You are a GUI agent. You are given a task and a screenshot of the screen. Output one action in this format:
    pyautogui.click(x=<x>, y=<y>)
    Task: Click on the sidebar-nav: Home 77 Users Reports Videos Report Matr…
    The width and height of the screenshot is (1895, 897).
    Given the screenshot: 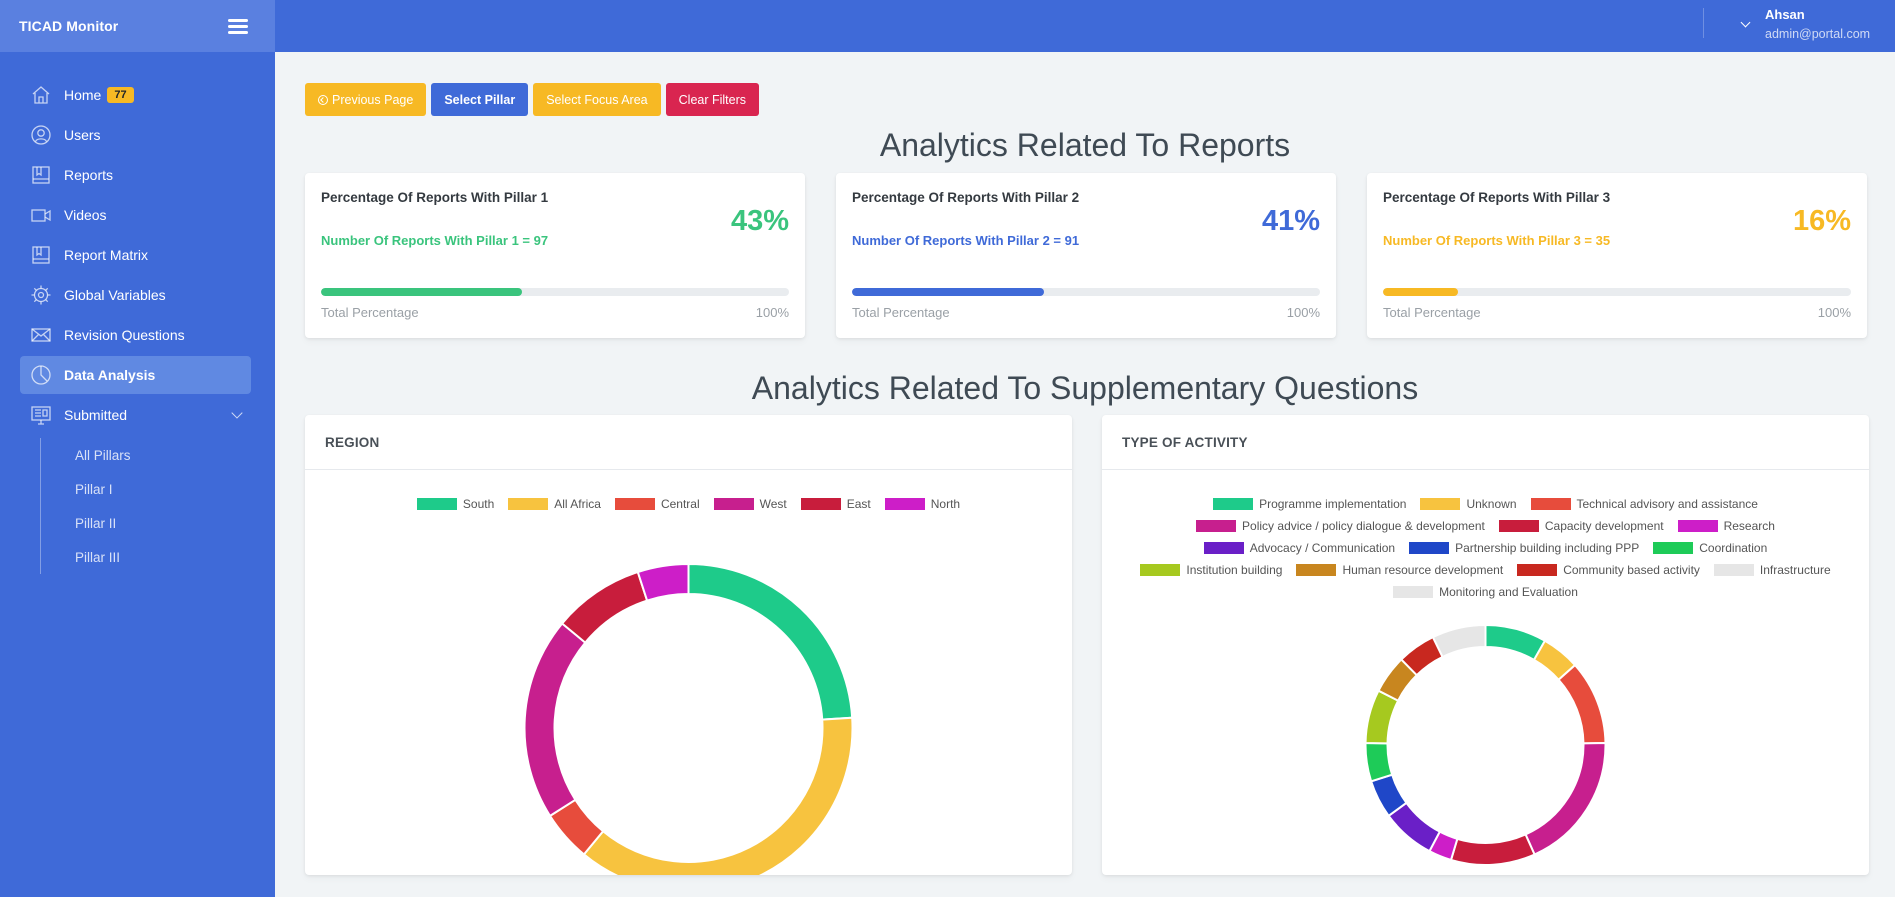 What is the action you would take?
    pyautogui.click(x=137, y=313)
    